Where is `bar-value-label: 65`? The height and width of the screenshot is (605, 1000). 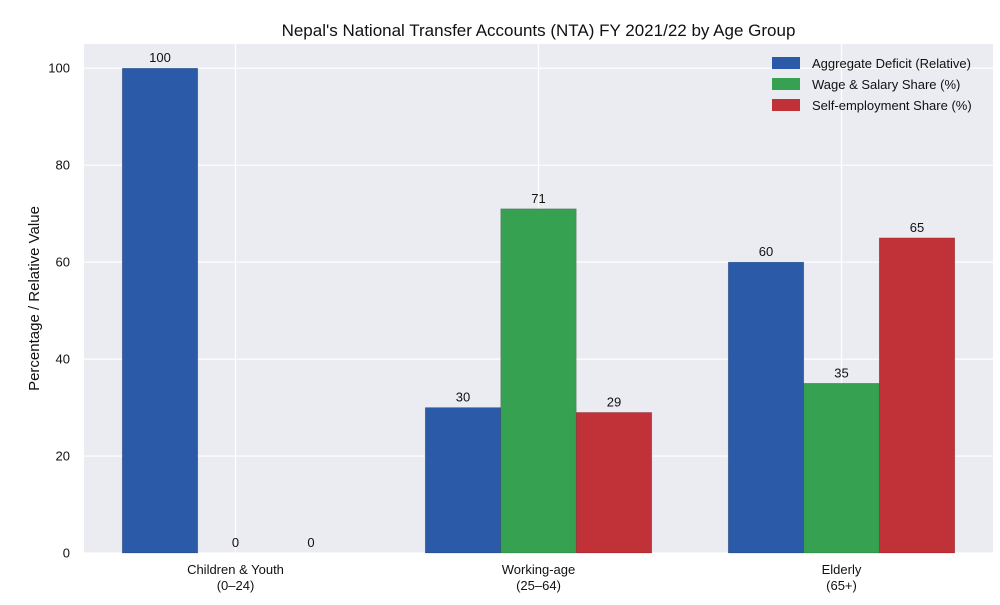 bar-value-label: 65 is located at coordinates (917, 227).